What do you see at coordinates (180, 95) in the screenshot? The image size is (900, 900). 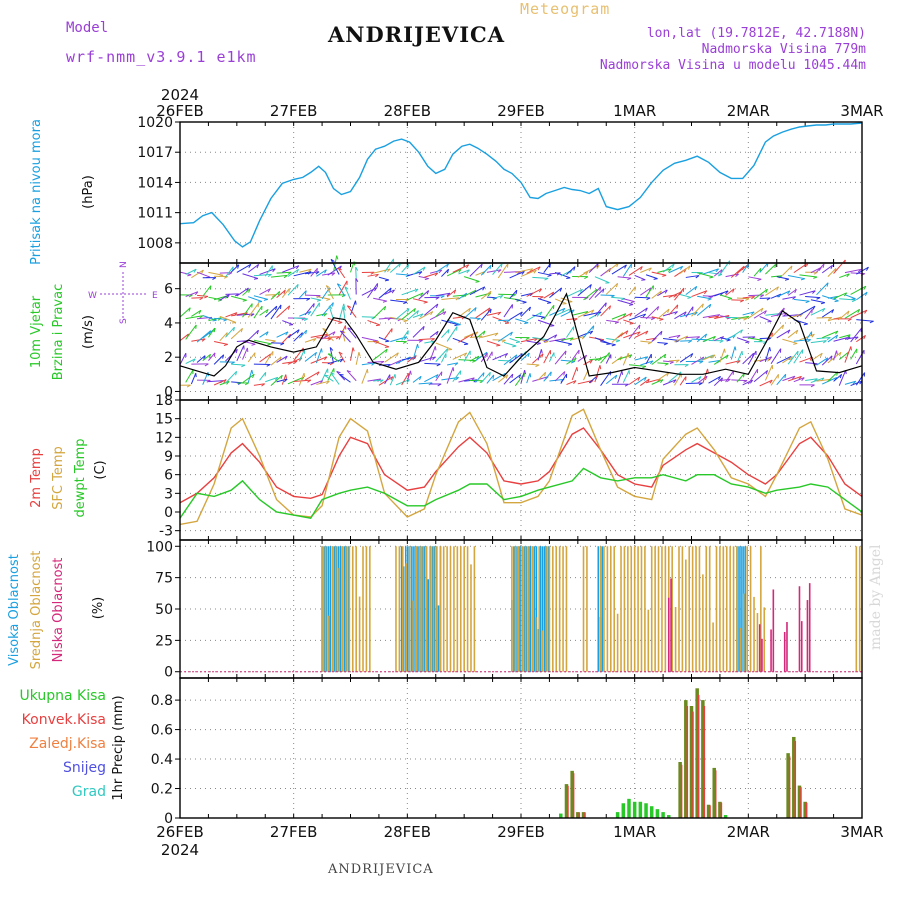 I see `top-year-label: 2024` at bounding box center [180, 95].